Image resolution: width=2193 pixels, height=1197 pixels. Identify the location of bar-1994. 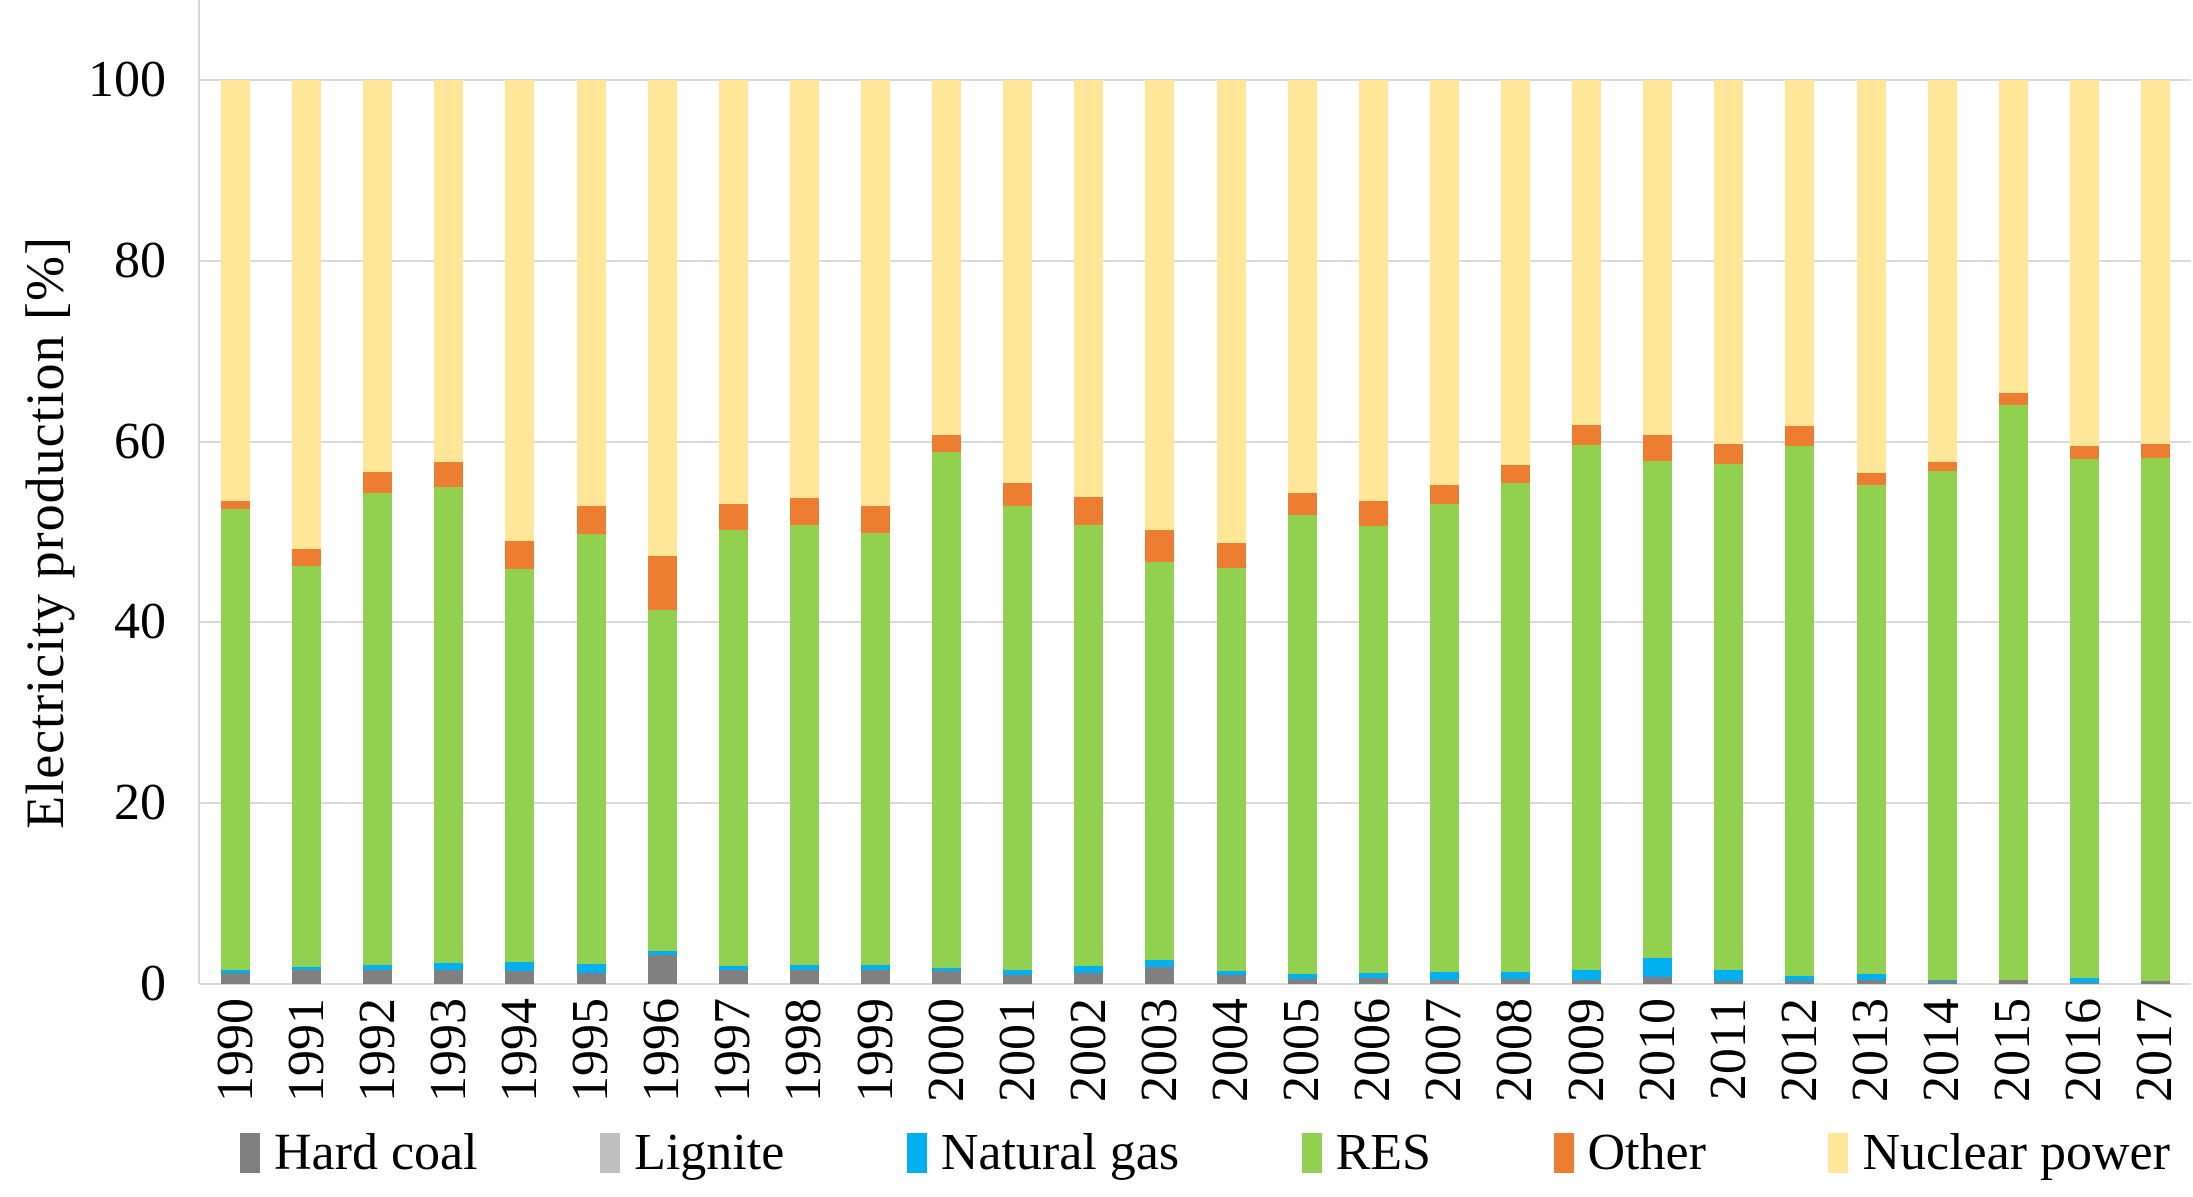
(520, 532).